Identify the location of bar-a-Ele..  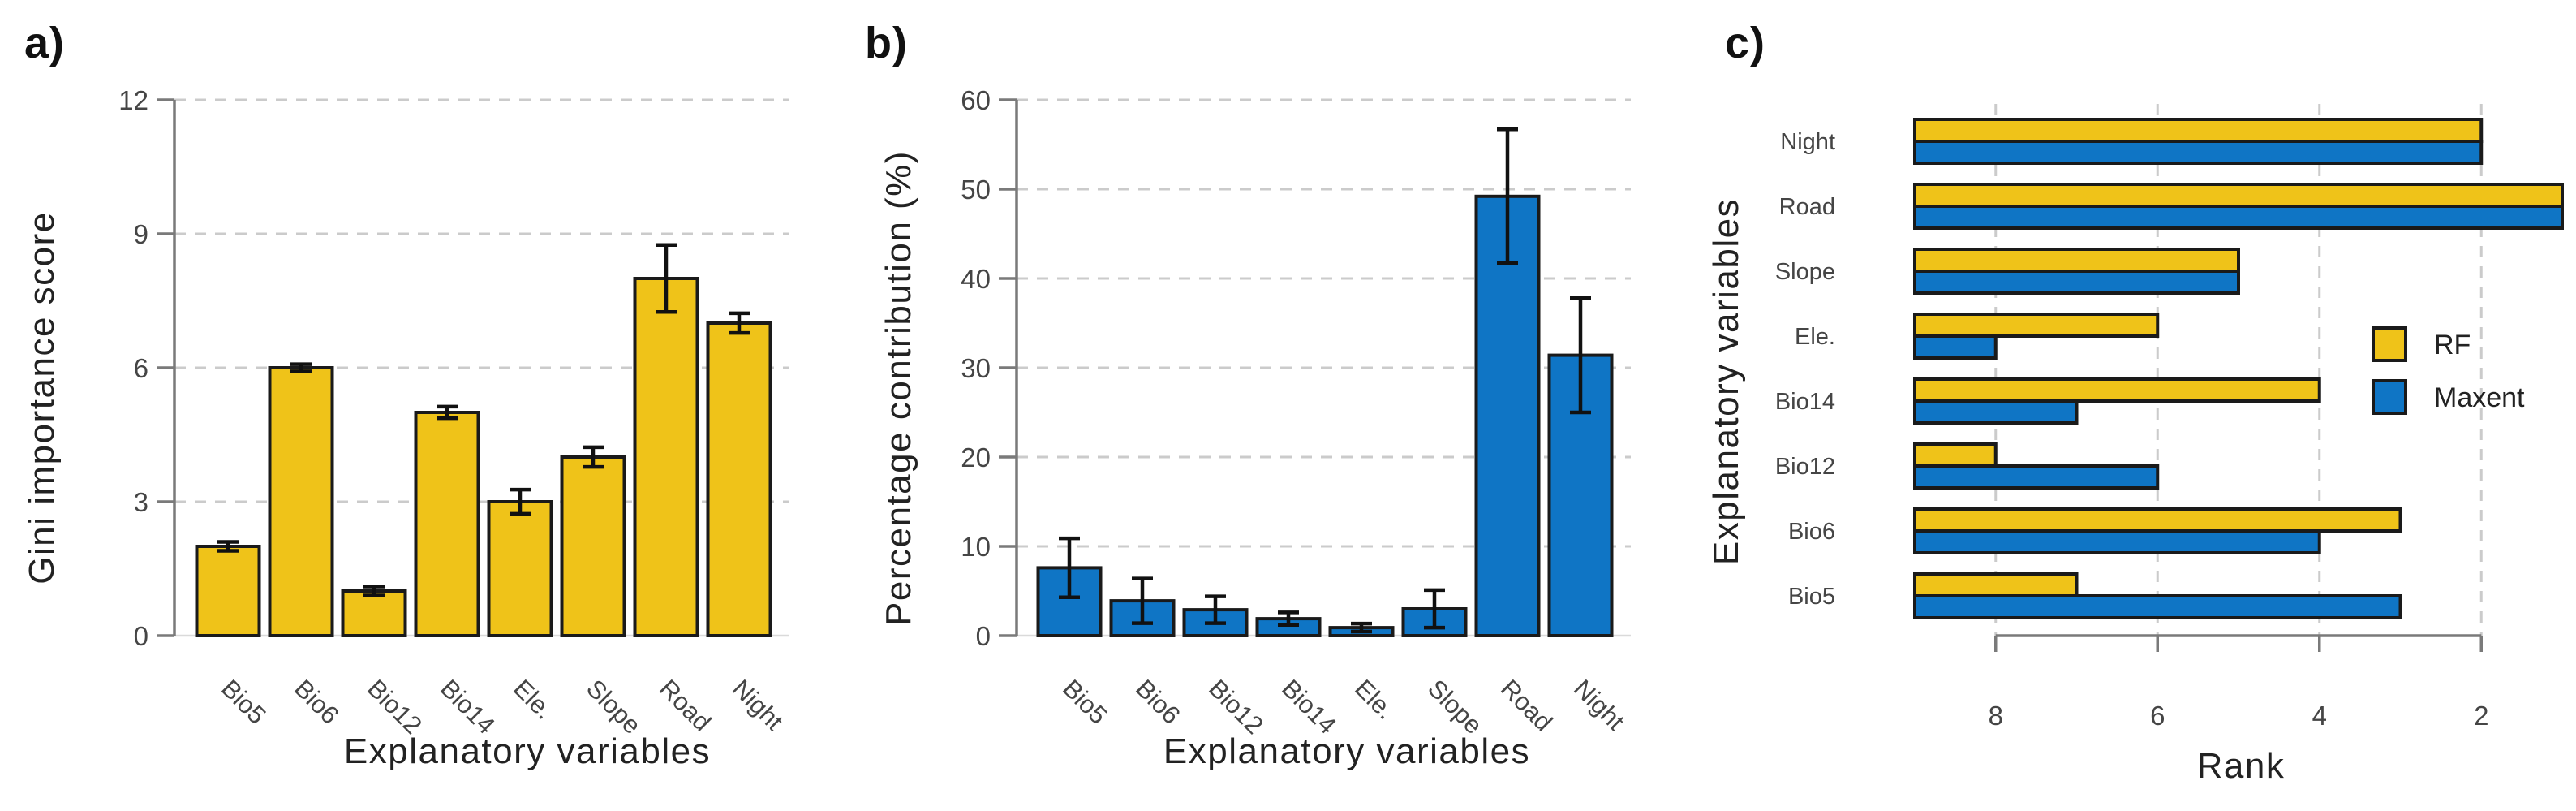
(520, 568).